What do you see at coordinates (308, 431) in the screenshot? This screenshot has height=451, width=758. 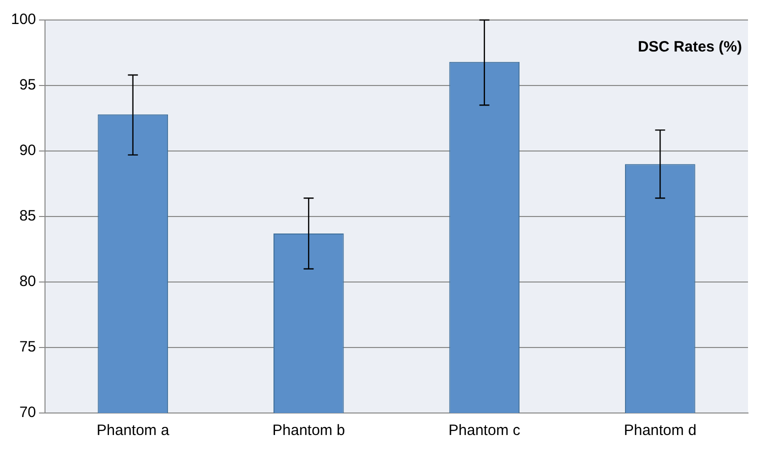 I see `x-tick-label: Phantom b` at bounding box center [308, 431].